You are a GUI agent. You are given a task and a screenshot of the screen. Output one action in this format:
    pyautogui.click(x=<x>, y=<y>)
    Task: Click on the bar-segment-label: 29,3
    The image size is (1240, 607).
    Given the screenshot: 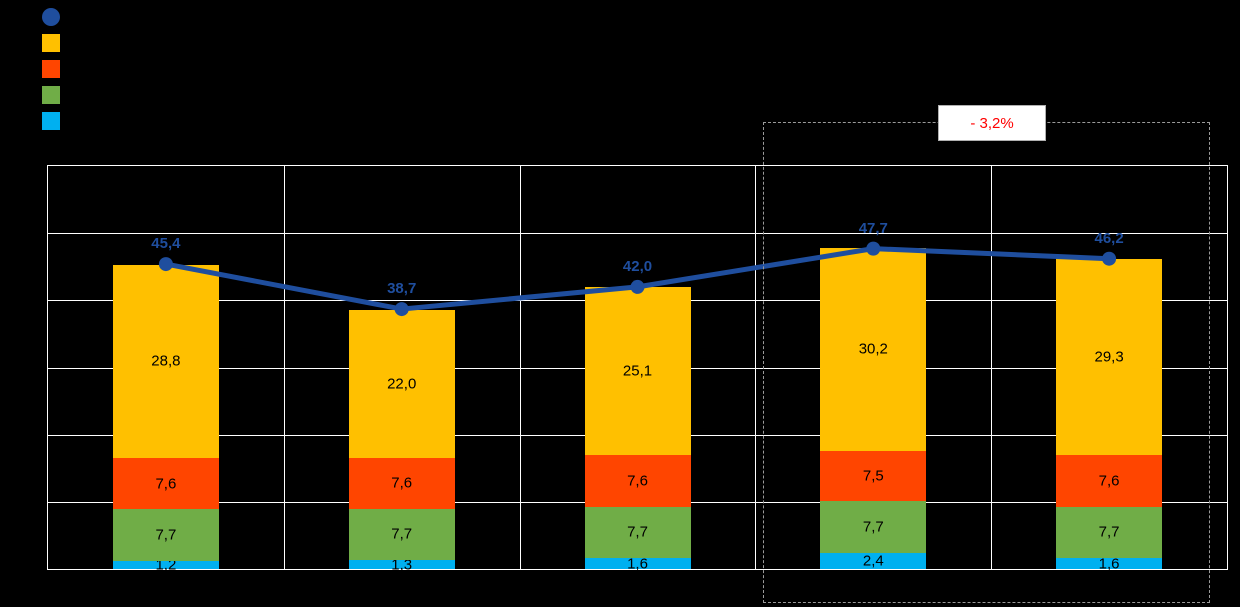 What is the action you would take?
    pyautogui.click(x=1109, y=357)
    